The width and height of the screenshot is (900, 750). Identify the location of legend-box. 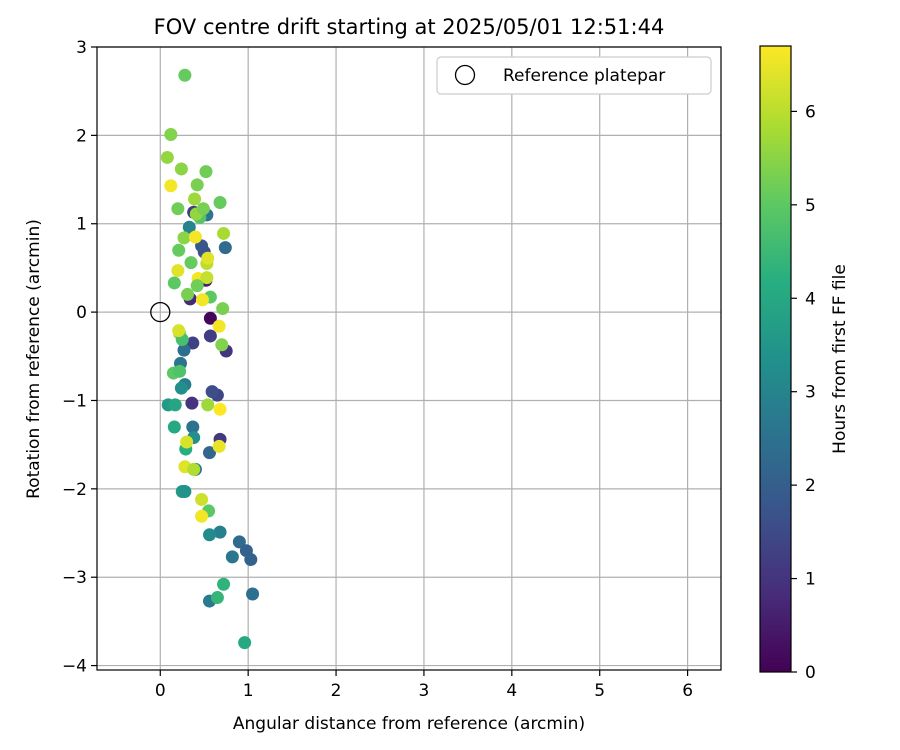
(574, 75).